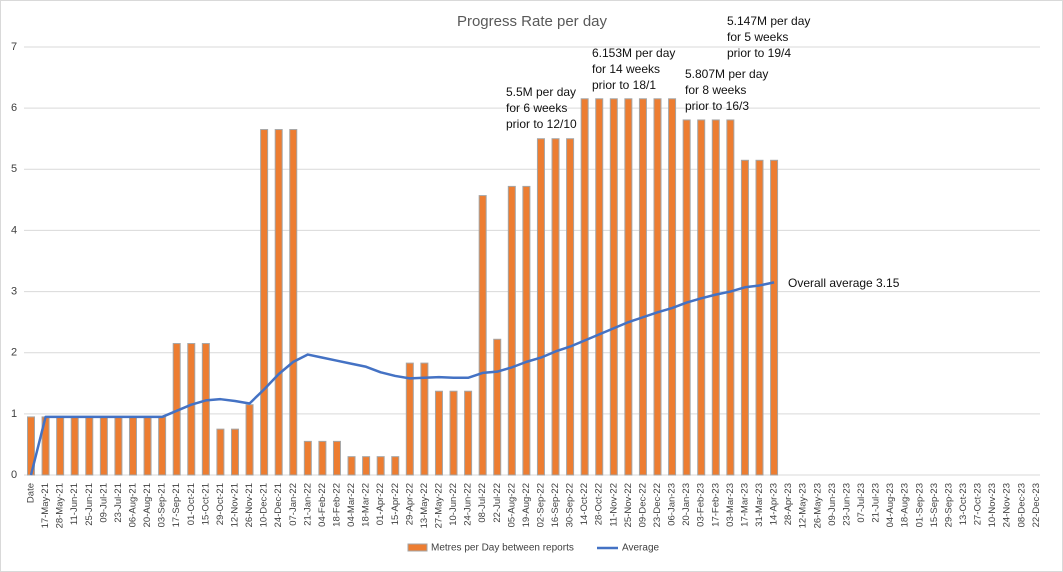 The width and height of the screenshot is (1063, 572). Describe the element at coordinates (380, 504) in the screenshot. I see `x-tick-label: 01-Apr-22` at that location.